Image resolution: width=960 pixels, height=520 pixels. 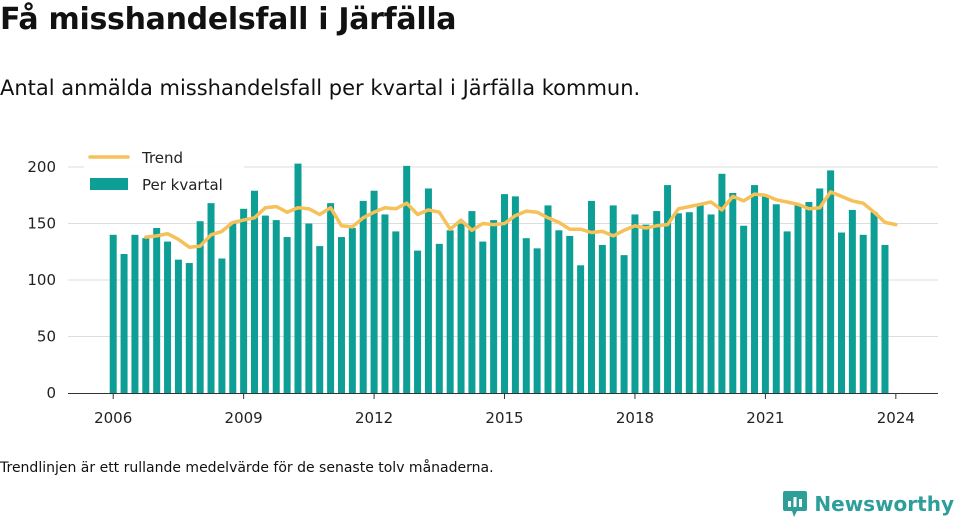 What do you see at coordinates (109, 184) in the screenshot?
I see `legend-swatch-per-kvartal` at bounding box center [109, 184].